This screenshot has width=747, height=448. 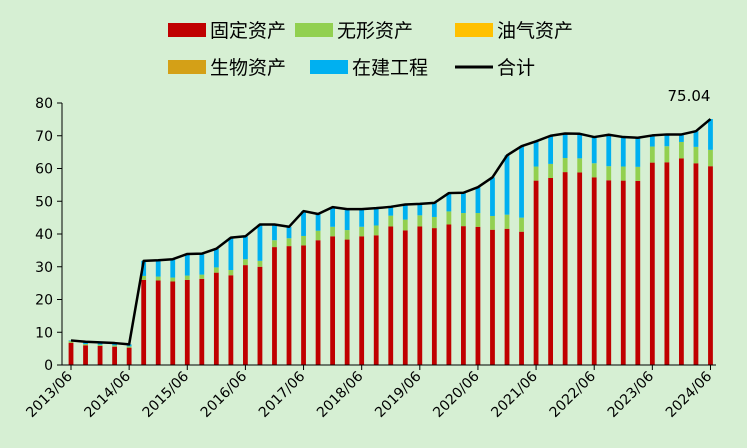 What do you see at coordinates (282, 394) in the screenshot?
I see `x-tick-label: 2017/06` at bounding box center [282, 394].